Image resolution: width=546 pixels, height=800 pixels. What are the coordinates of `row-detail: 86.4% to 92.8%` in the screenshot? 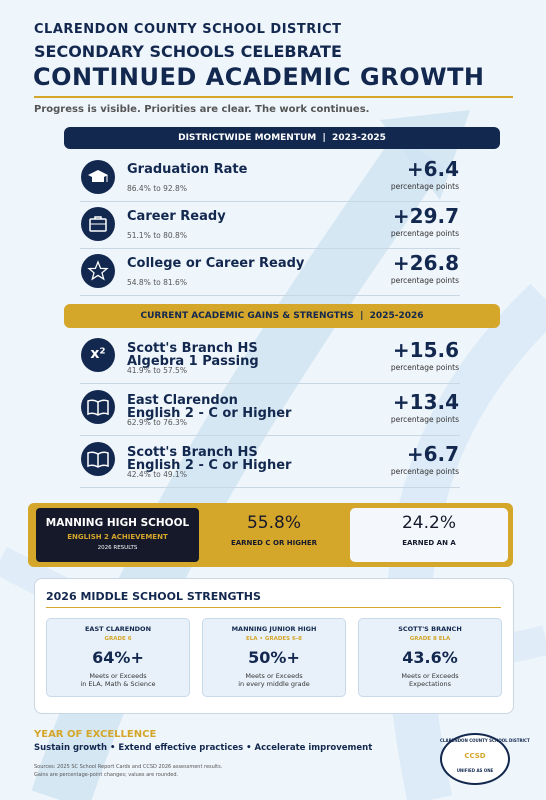 It's located at (157, 188).